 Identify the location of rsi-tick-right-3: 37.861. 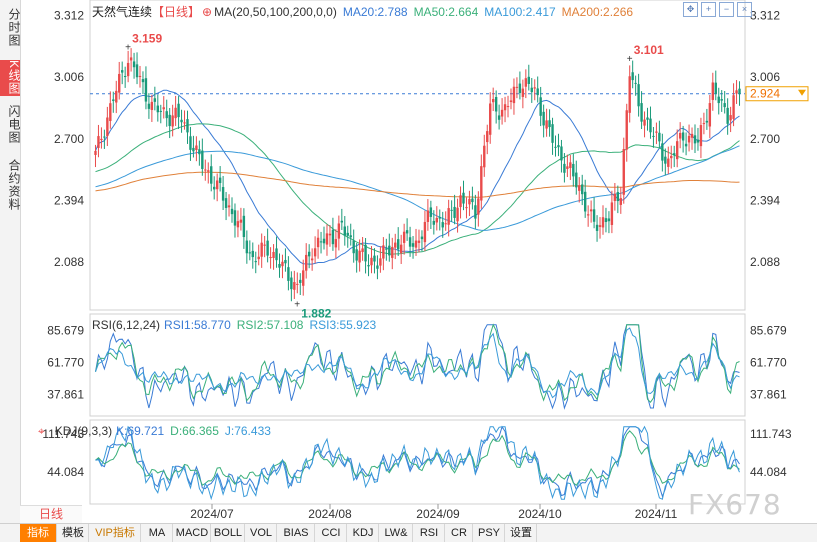
(768, 395).